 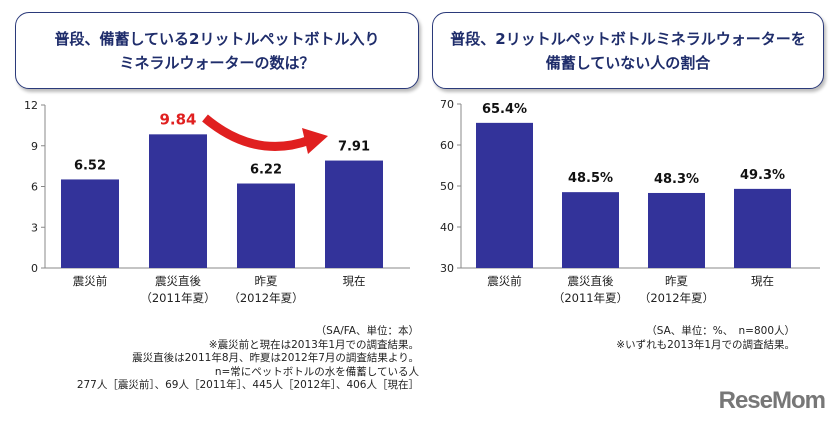 What do you see at coordinates (217, 62) in the screenshot?
I see `title-line: ミネラルウォーターの数は？` at bounding box center [217, 62].